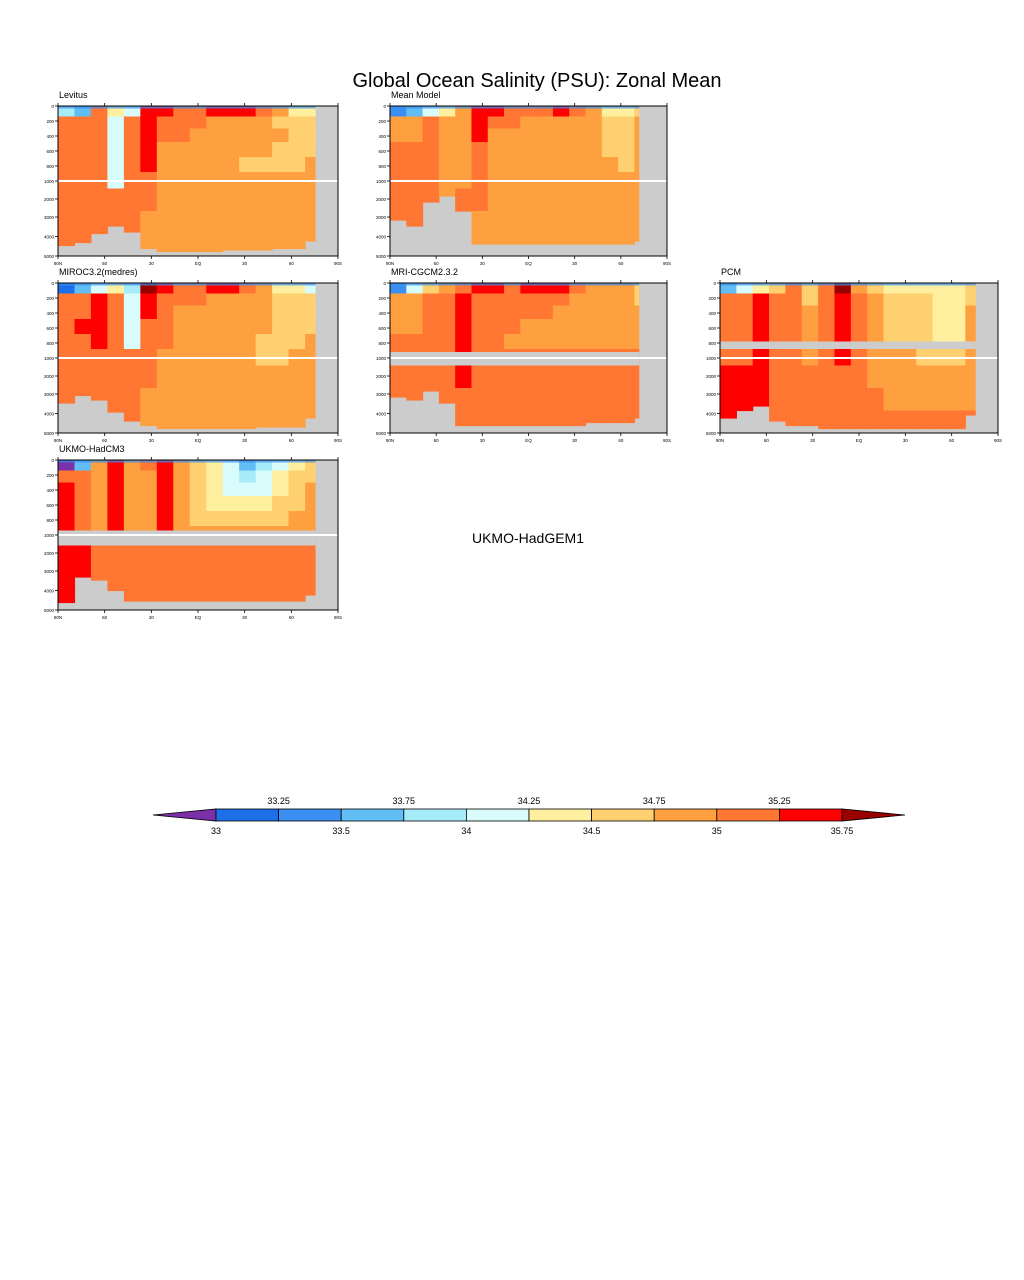  Describe the element at coordinates (848, 345) in the screenshot. I see `missing-data-band` at that location.